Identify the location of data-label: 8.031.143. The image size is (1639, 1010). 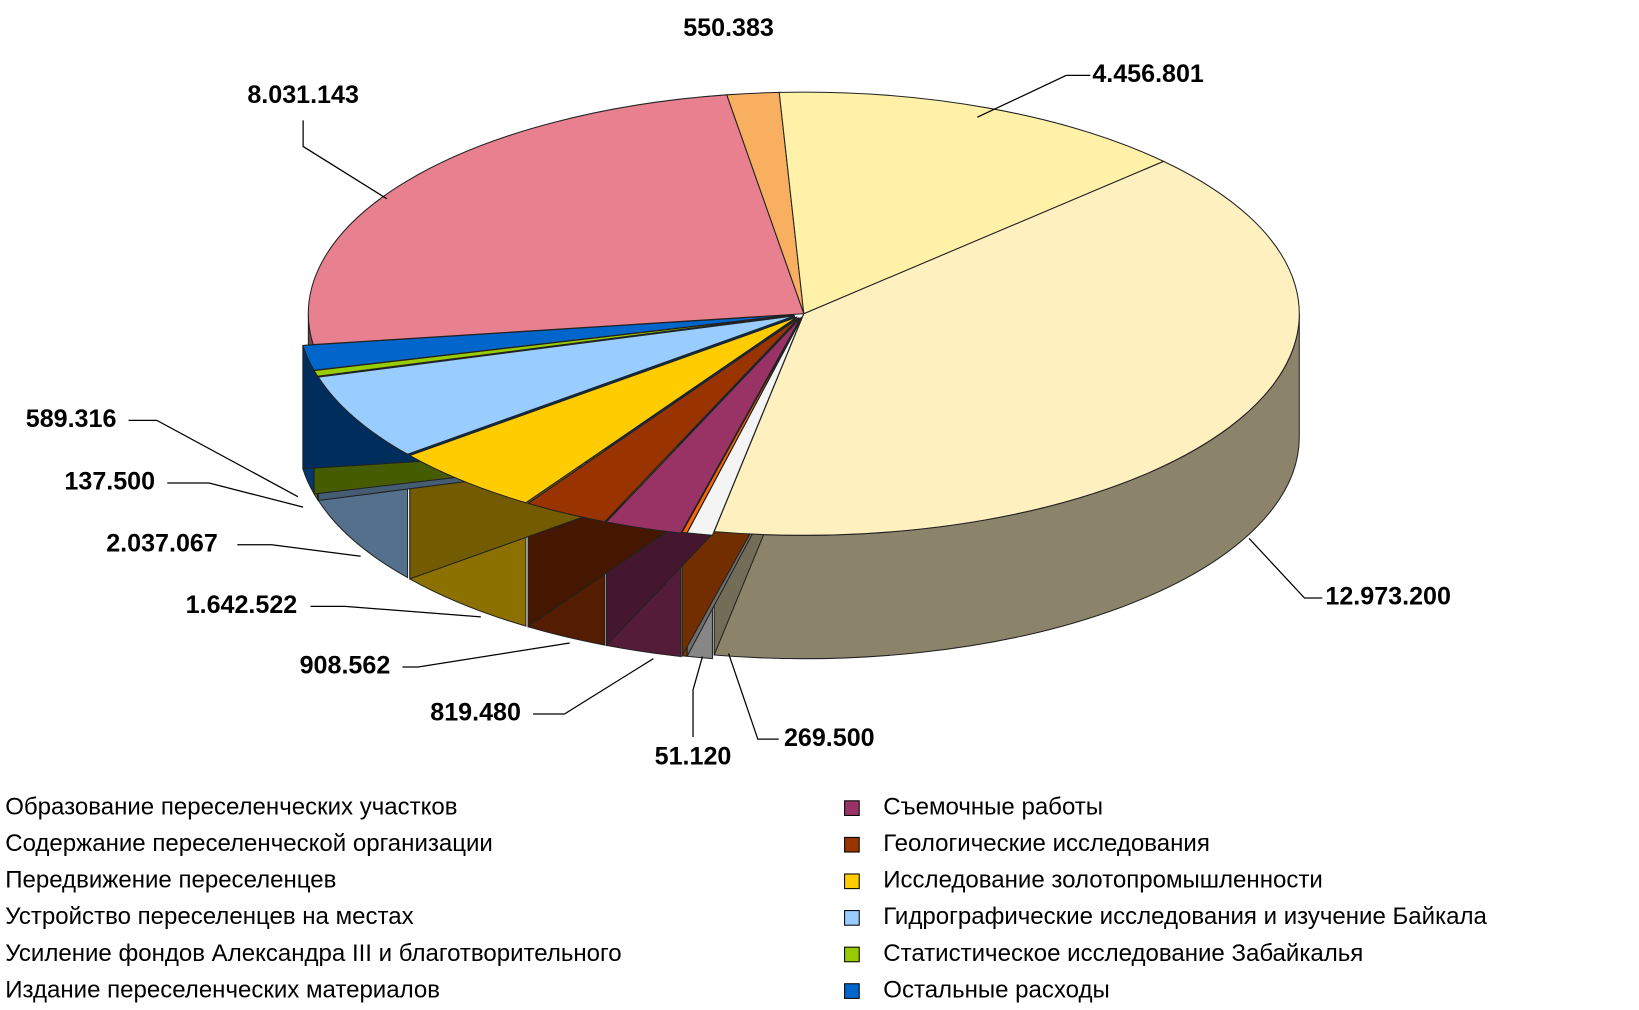
(303, 95).